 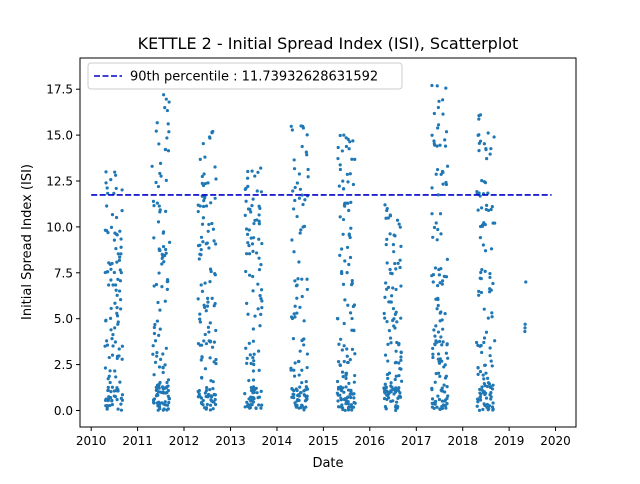 I want to click on x-tick-label: 2010, so click(x=91, y=441).